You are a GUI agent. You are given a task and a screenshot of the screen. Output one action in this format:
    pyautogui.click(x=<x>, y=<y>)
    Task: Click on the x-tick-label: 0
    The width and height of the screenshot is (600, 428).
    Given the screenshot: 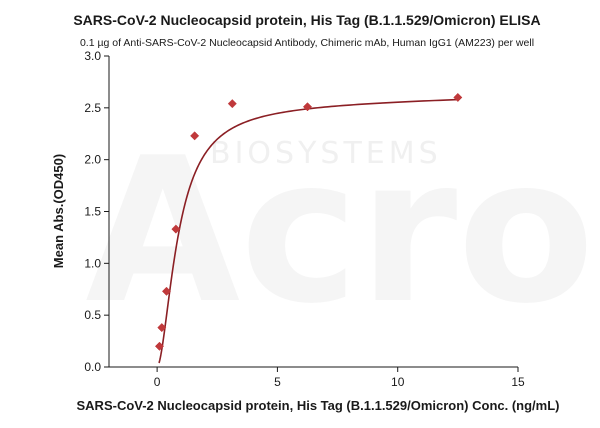 What is the action you would take?
    pyautogui.click(x=157, y=382)
    